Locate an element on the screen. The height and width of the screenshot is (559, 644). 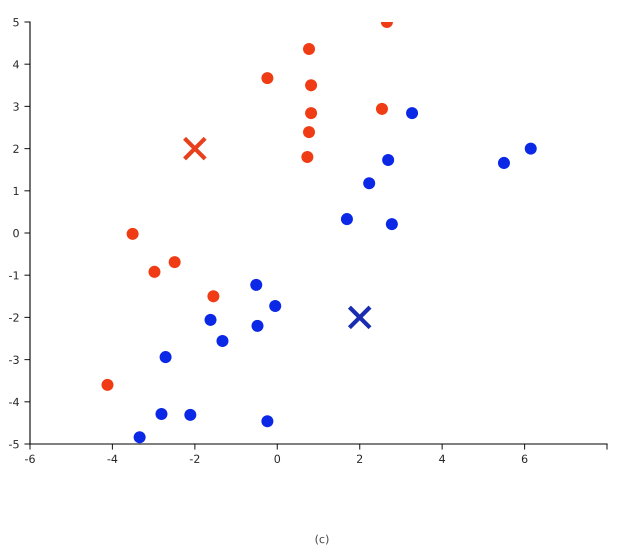
y-tick-label: -2 is located at coordinates (13, 317).